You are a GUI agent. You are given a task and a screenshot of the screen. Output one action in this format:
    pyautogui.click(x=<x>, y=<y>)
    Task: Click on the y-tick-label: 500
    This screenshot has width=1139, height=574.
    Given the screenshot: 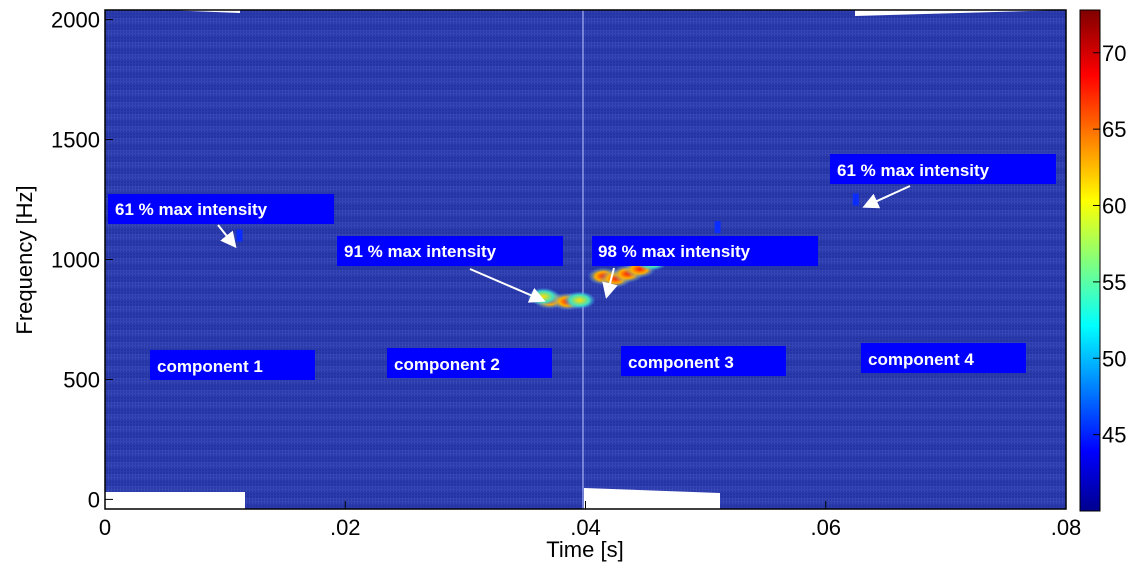 What is the action you would take?
    pyautogui.click(x=81, y=379)
    